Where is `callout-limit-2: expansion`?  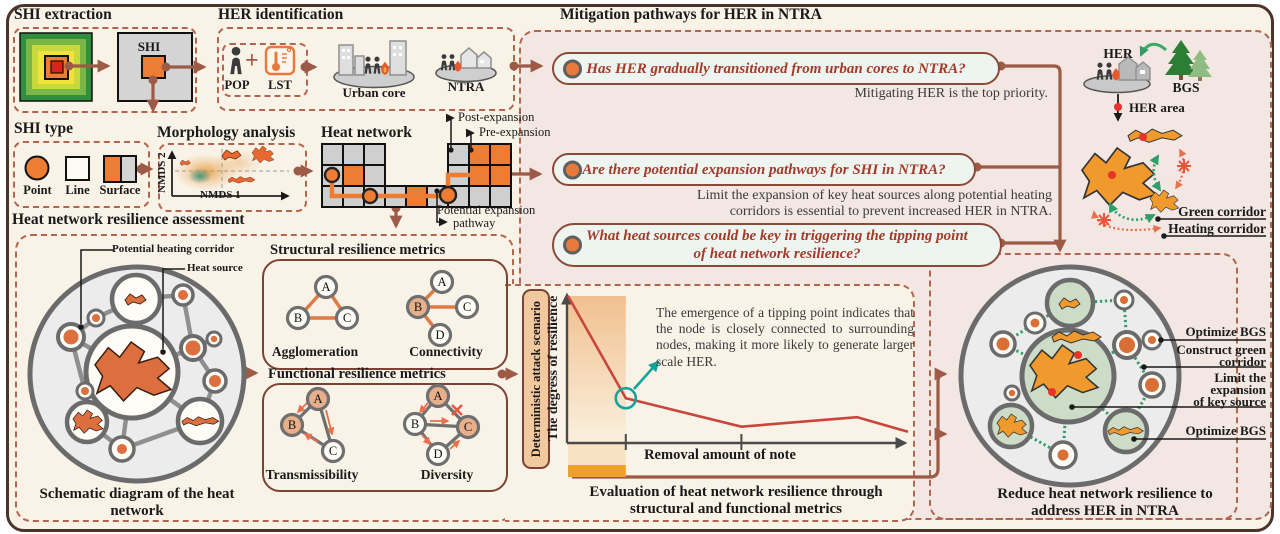
callout-limit-2: expansion is located at coordinates (1238, 389).